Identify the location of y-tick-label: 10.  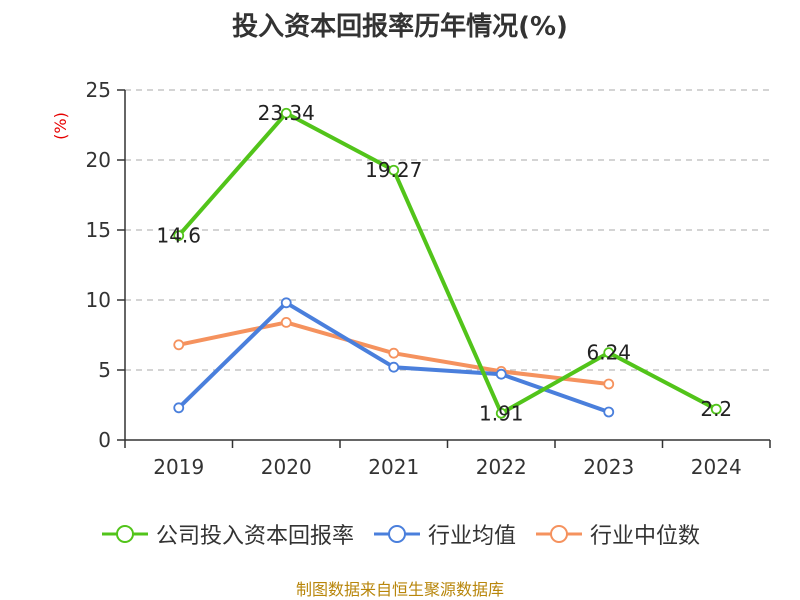
(98, 300).